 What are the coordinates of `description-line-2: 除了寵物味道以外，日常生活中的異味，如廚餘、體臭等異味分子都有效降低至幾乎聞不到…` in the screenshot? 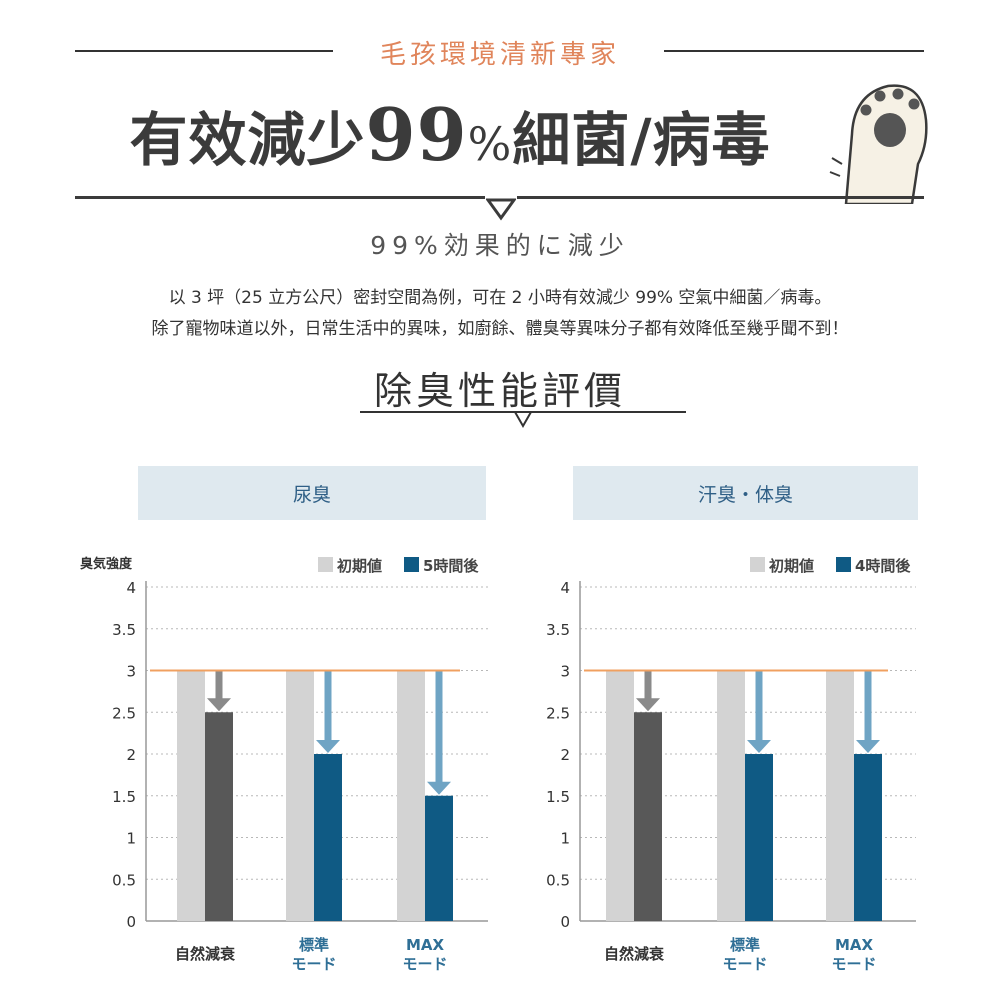 It's located at (500, 329).